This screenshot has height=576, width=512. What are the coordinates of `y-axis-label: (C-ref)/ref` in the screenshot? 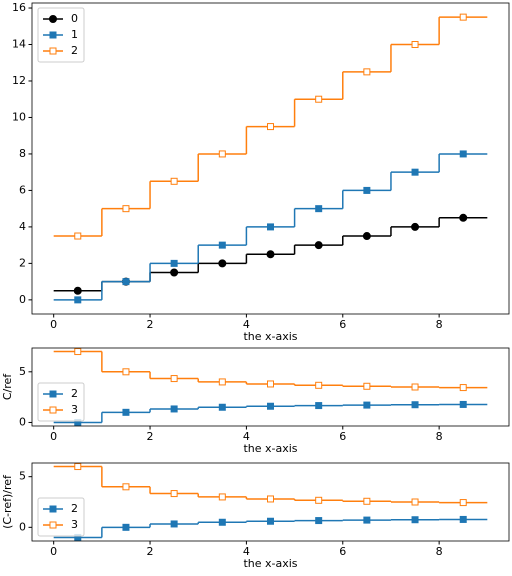 It's located at (7, 501).